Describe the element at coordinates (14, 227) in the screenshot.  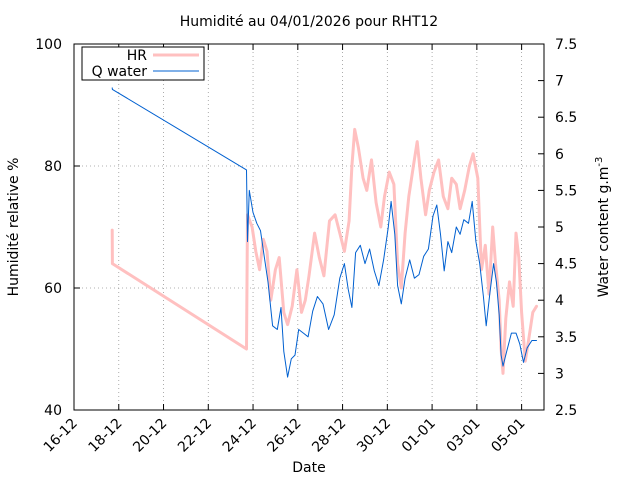
I see `y-axis-title: Humidité relative %` at that location.